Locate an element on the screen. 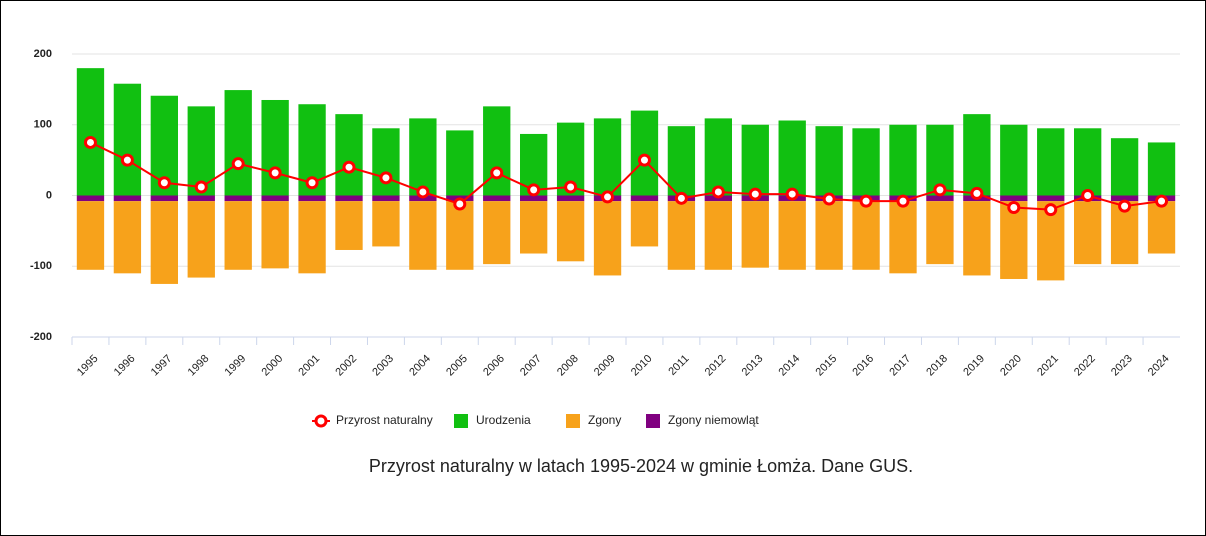 This screenshot has width=1206, height=536. legend-label: Zgony niemowląt is located at coordinates (713, 420).